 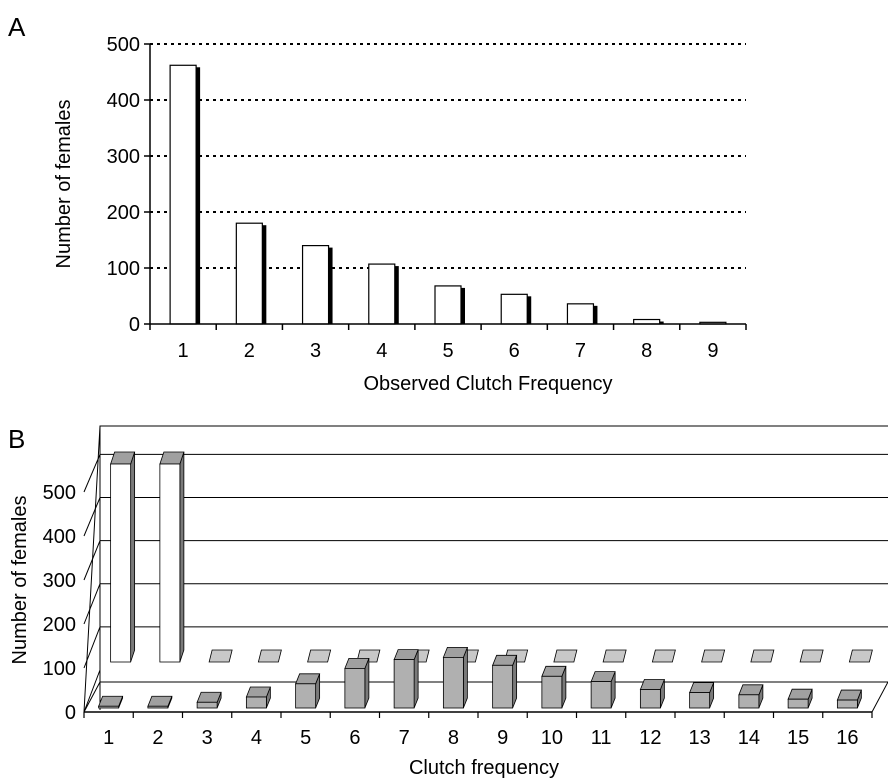 What do you see at coordinates (502, 738) in the screenshot?
I see `panel-b-x-tick-label: 9` at bounding box center [502, 738].